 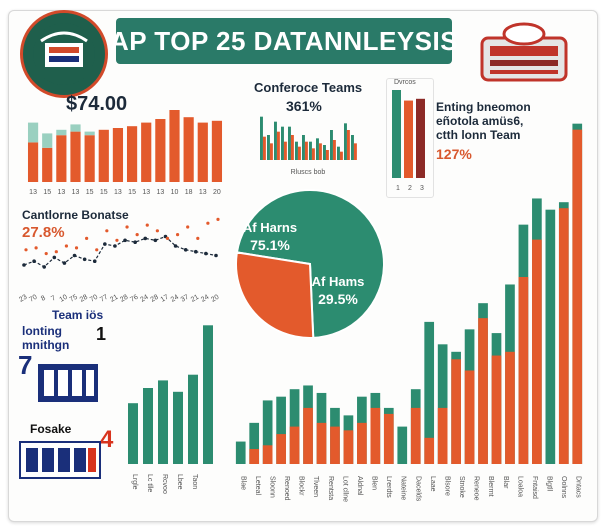 I want to click on team-label: Team iös, so click(x=78, y=315).